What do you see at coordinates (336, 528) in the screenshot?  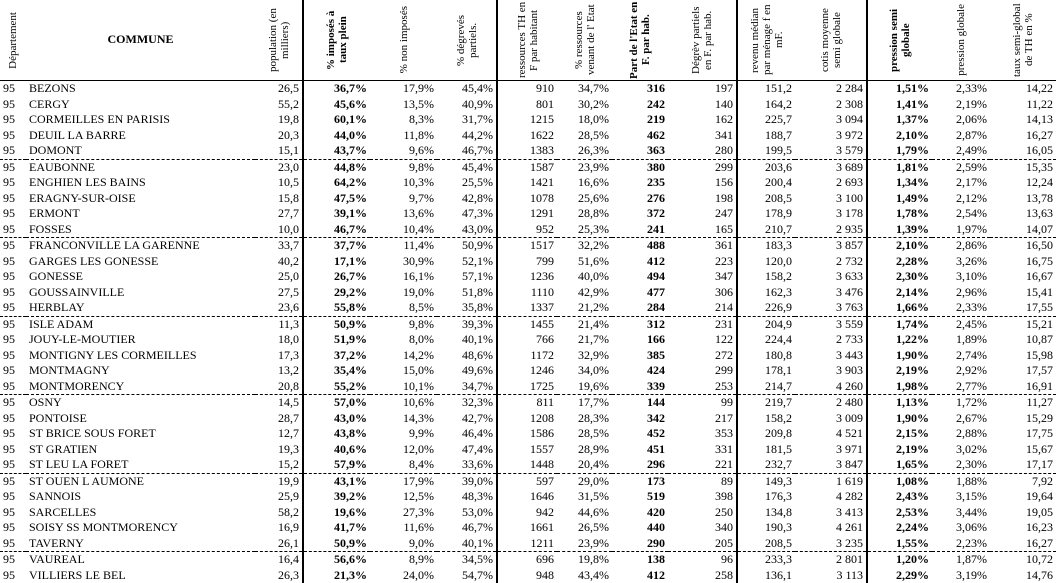 I see `table-cell: 41,7%` at bounding box center [336, 528].